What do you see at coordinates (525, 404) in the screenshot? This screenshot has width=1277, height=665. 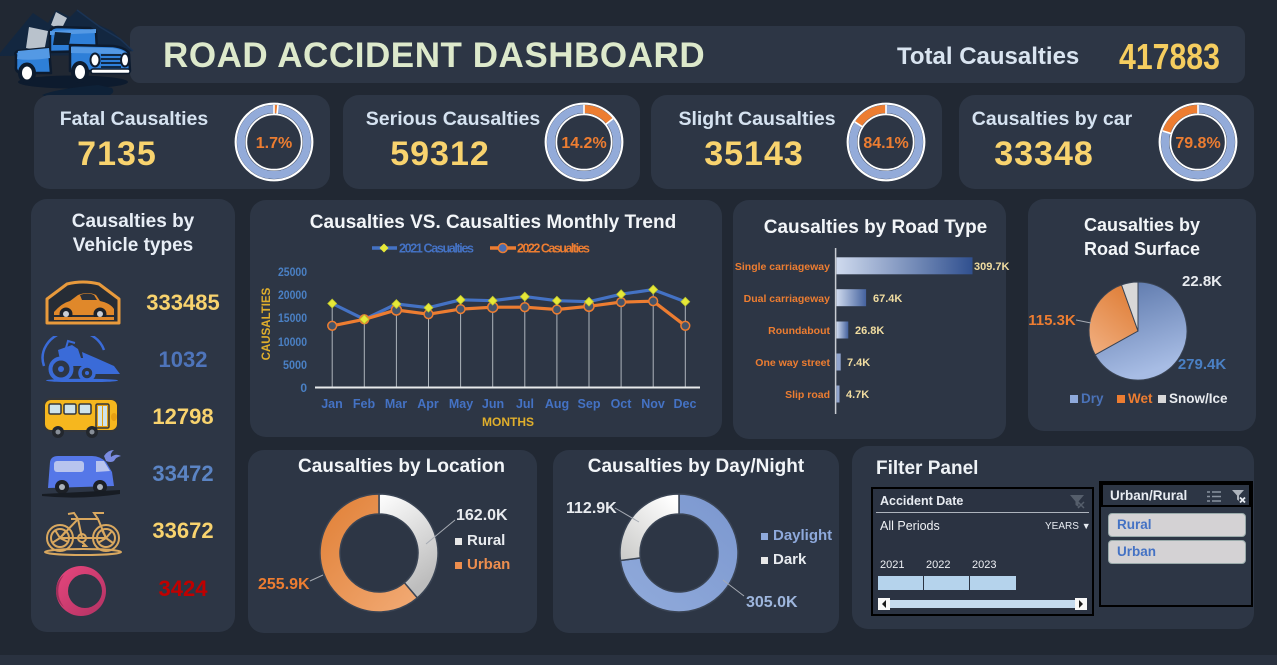 I see `svg-text: Jul` at bounding box center [525, 404].